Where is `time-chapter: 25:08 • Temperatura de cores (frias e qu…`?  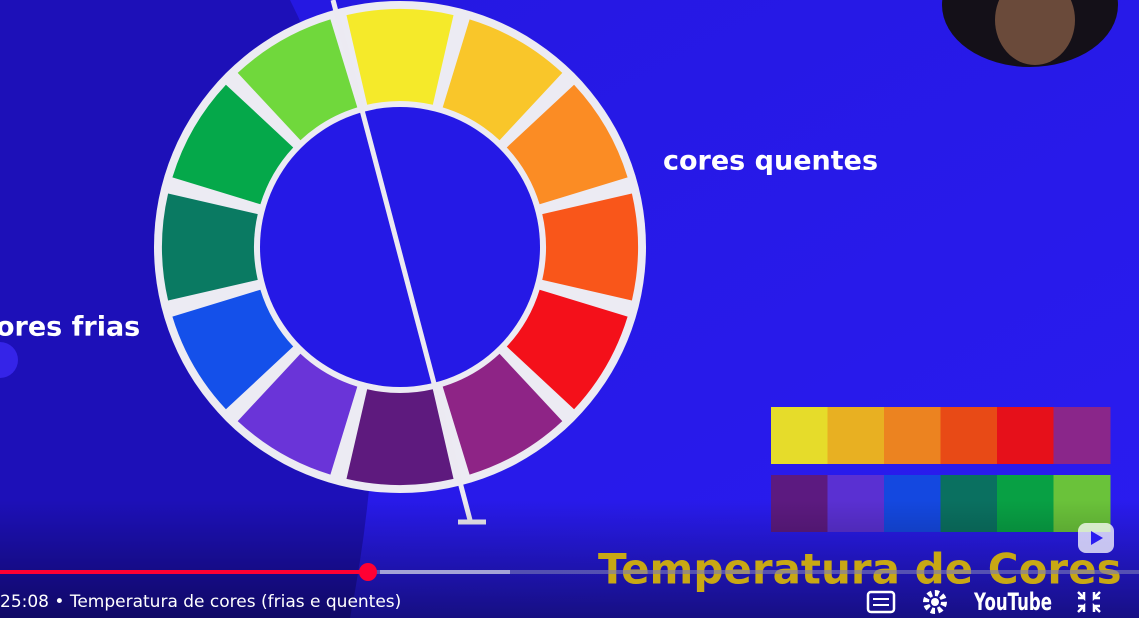 time-chapter: 25:08 • Temperatura de cores (frias e qu… is located at coordinates (200, 602).